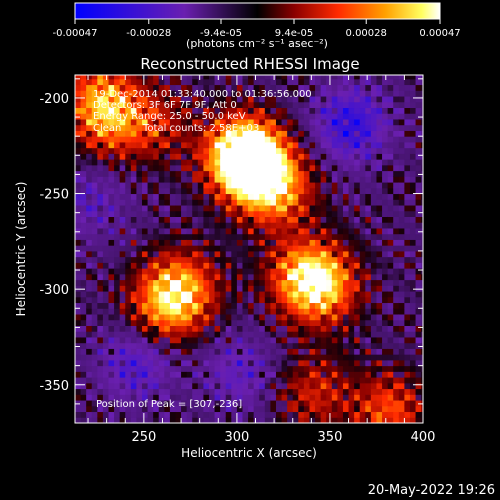  What do you see at coordinates (249, 453) in the screenshot?
I see `x-axis-label: Heliocentric X (arcsec)` at bounding box center [249, 453].